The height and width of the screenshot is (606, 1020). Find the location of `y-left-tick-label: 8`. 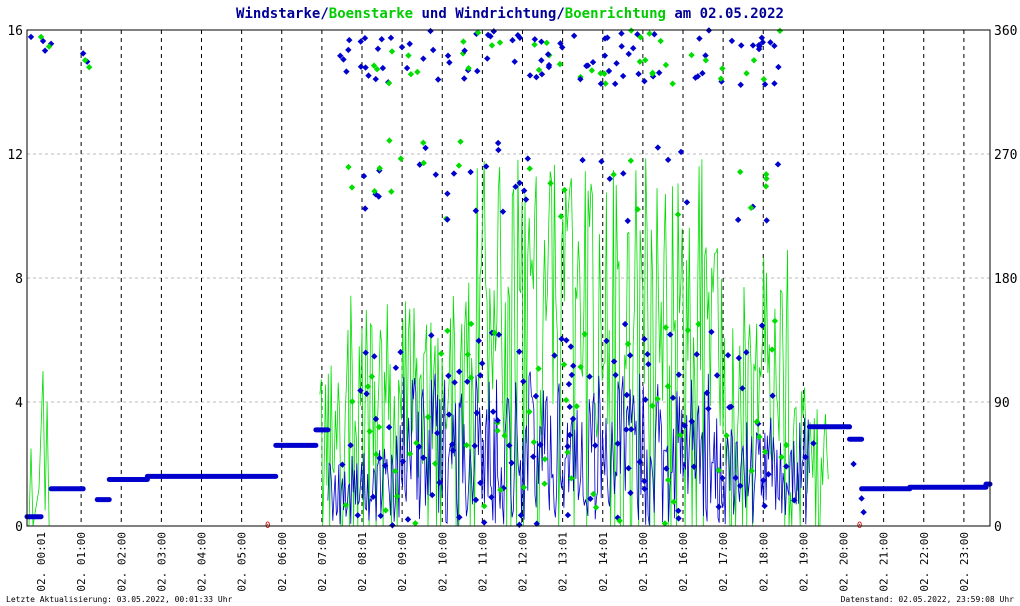

y-left-tick-label: 8 is located at coordinates (19, 279).